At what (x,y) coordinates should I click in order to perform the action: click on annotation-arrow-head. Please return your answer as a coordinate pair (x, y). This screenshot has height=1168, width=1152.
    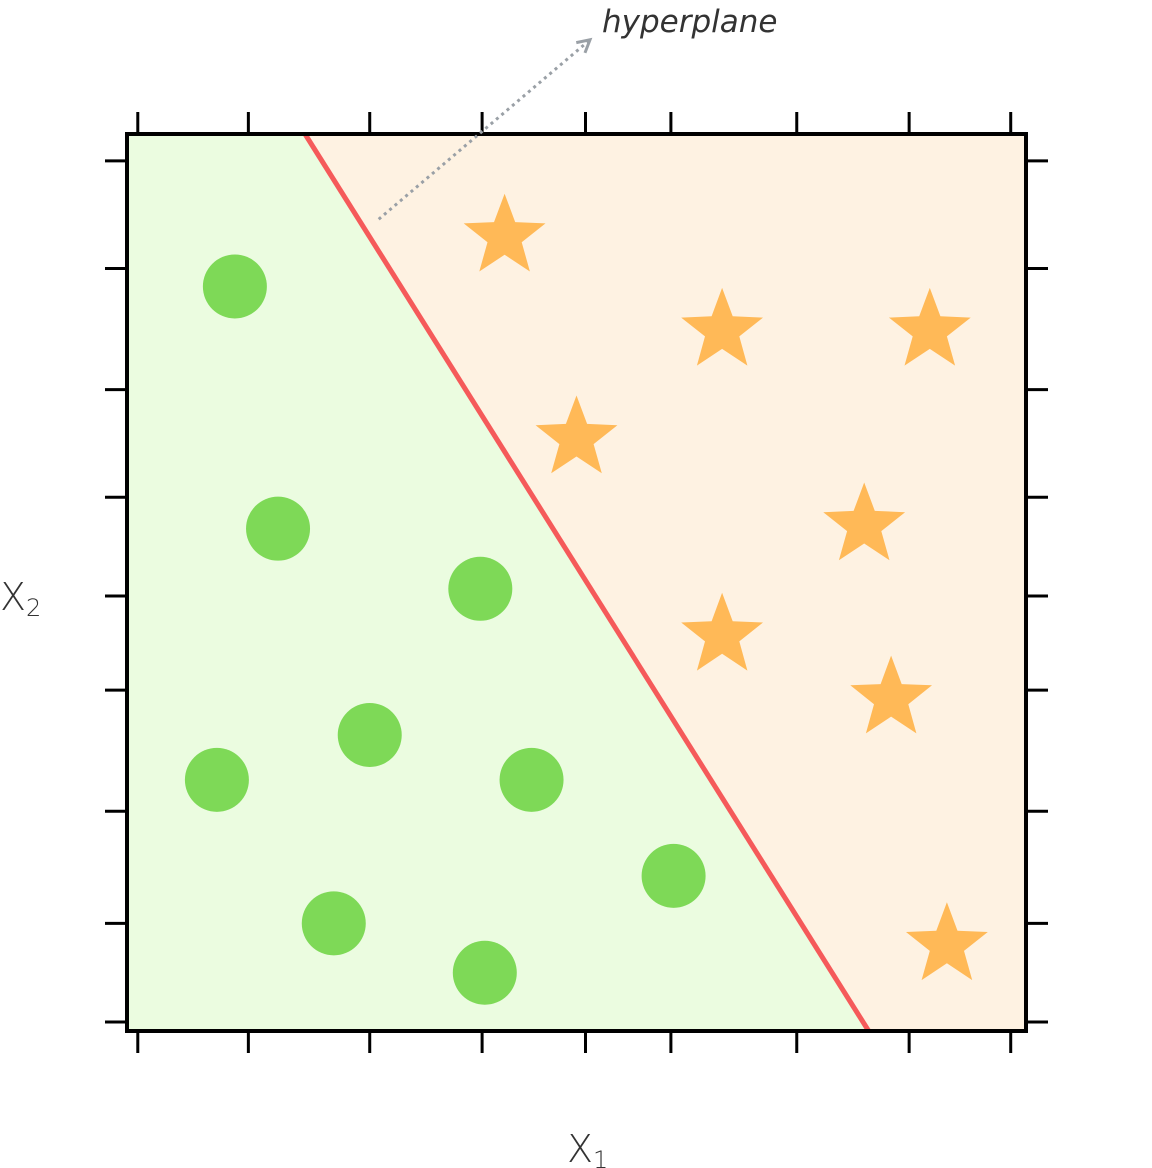
    Looking at the image, I should click on (584, 45).